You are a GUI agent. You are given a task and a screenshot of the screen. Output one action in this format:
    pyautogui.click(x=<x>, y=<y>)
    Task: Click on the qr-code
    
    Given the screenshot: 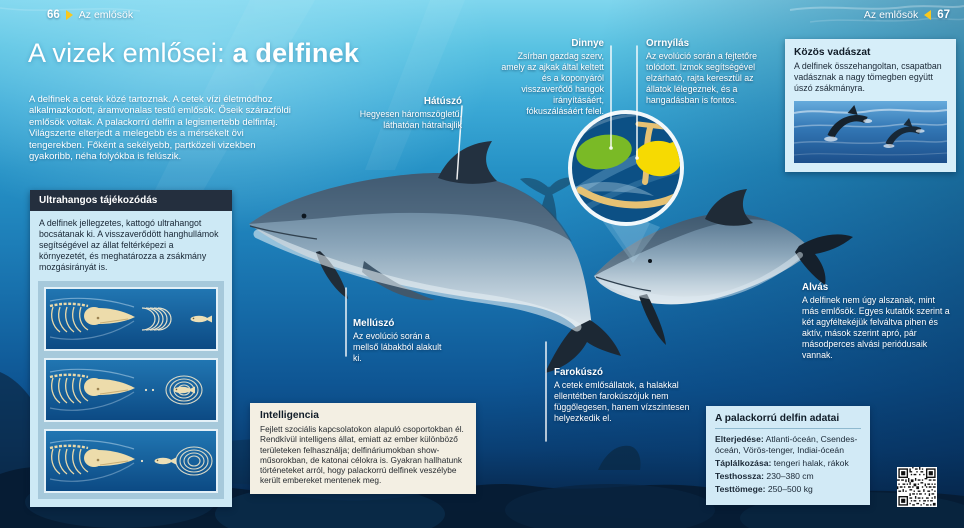 What is the action you would take?
    pyautogui.click(x=917, y=487)
    